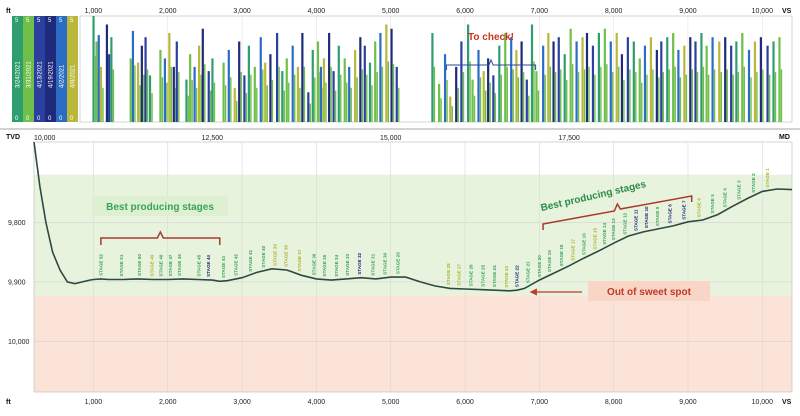 Image resolution: width=800 pixels, height=416 pixels. What do you see at coordinates (168, 402) in the screenshot?
I see `vs-tick-label: 2,000` at bounding box center [168, 402].